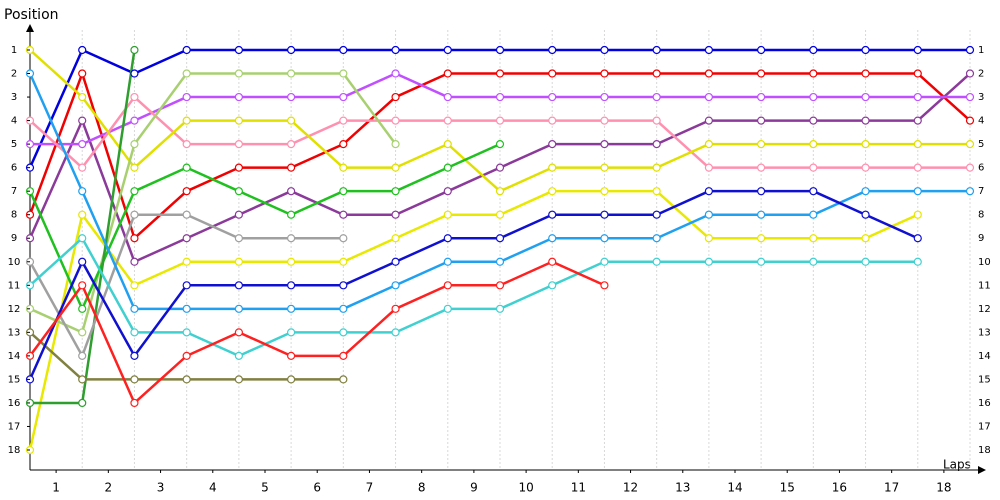  What do you see at coordinates (14, 191) in the screenshot?
I see `y-tick-label: 7` at bounding box center [14, 191].